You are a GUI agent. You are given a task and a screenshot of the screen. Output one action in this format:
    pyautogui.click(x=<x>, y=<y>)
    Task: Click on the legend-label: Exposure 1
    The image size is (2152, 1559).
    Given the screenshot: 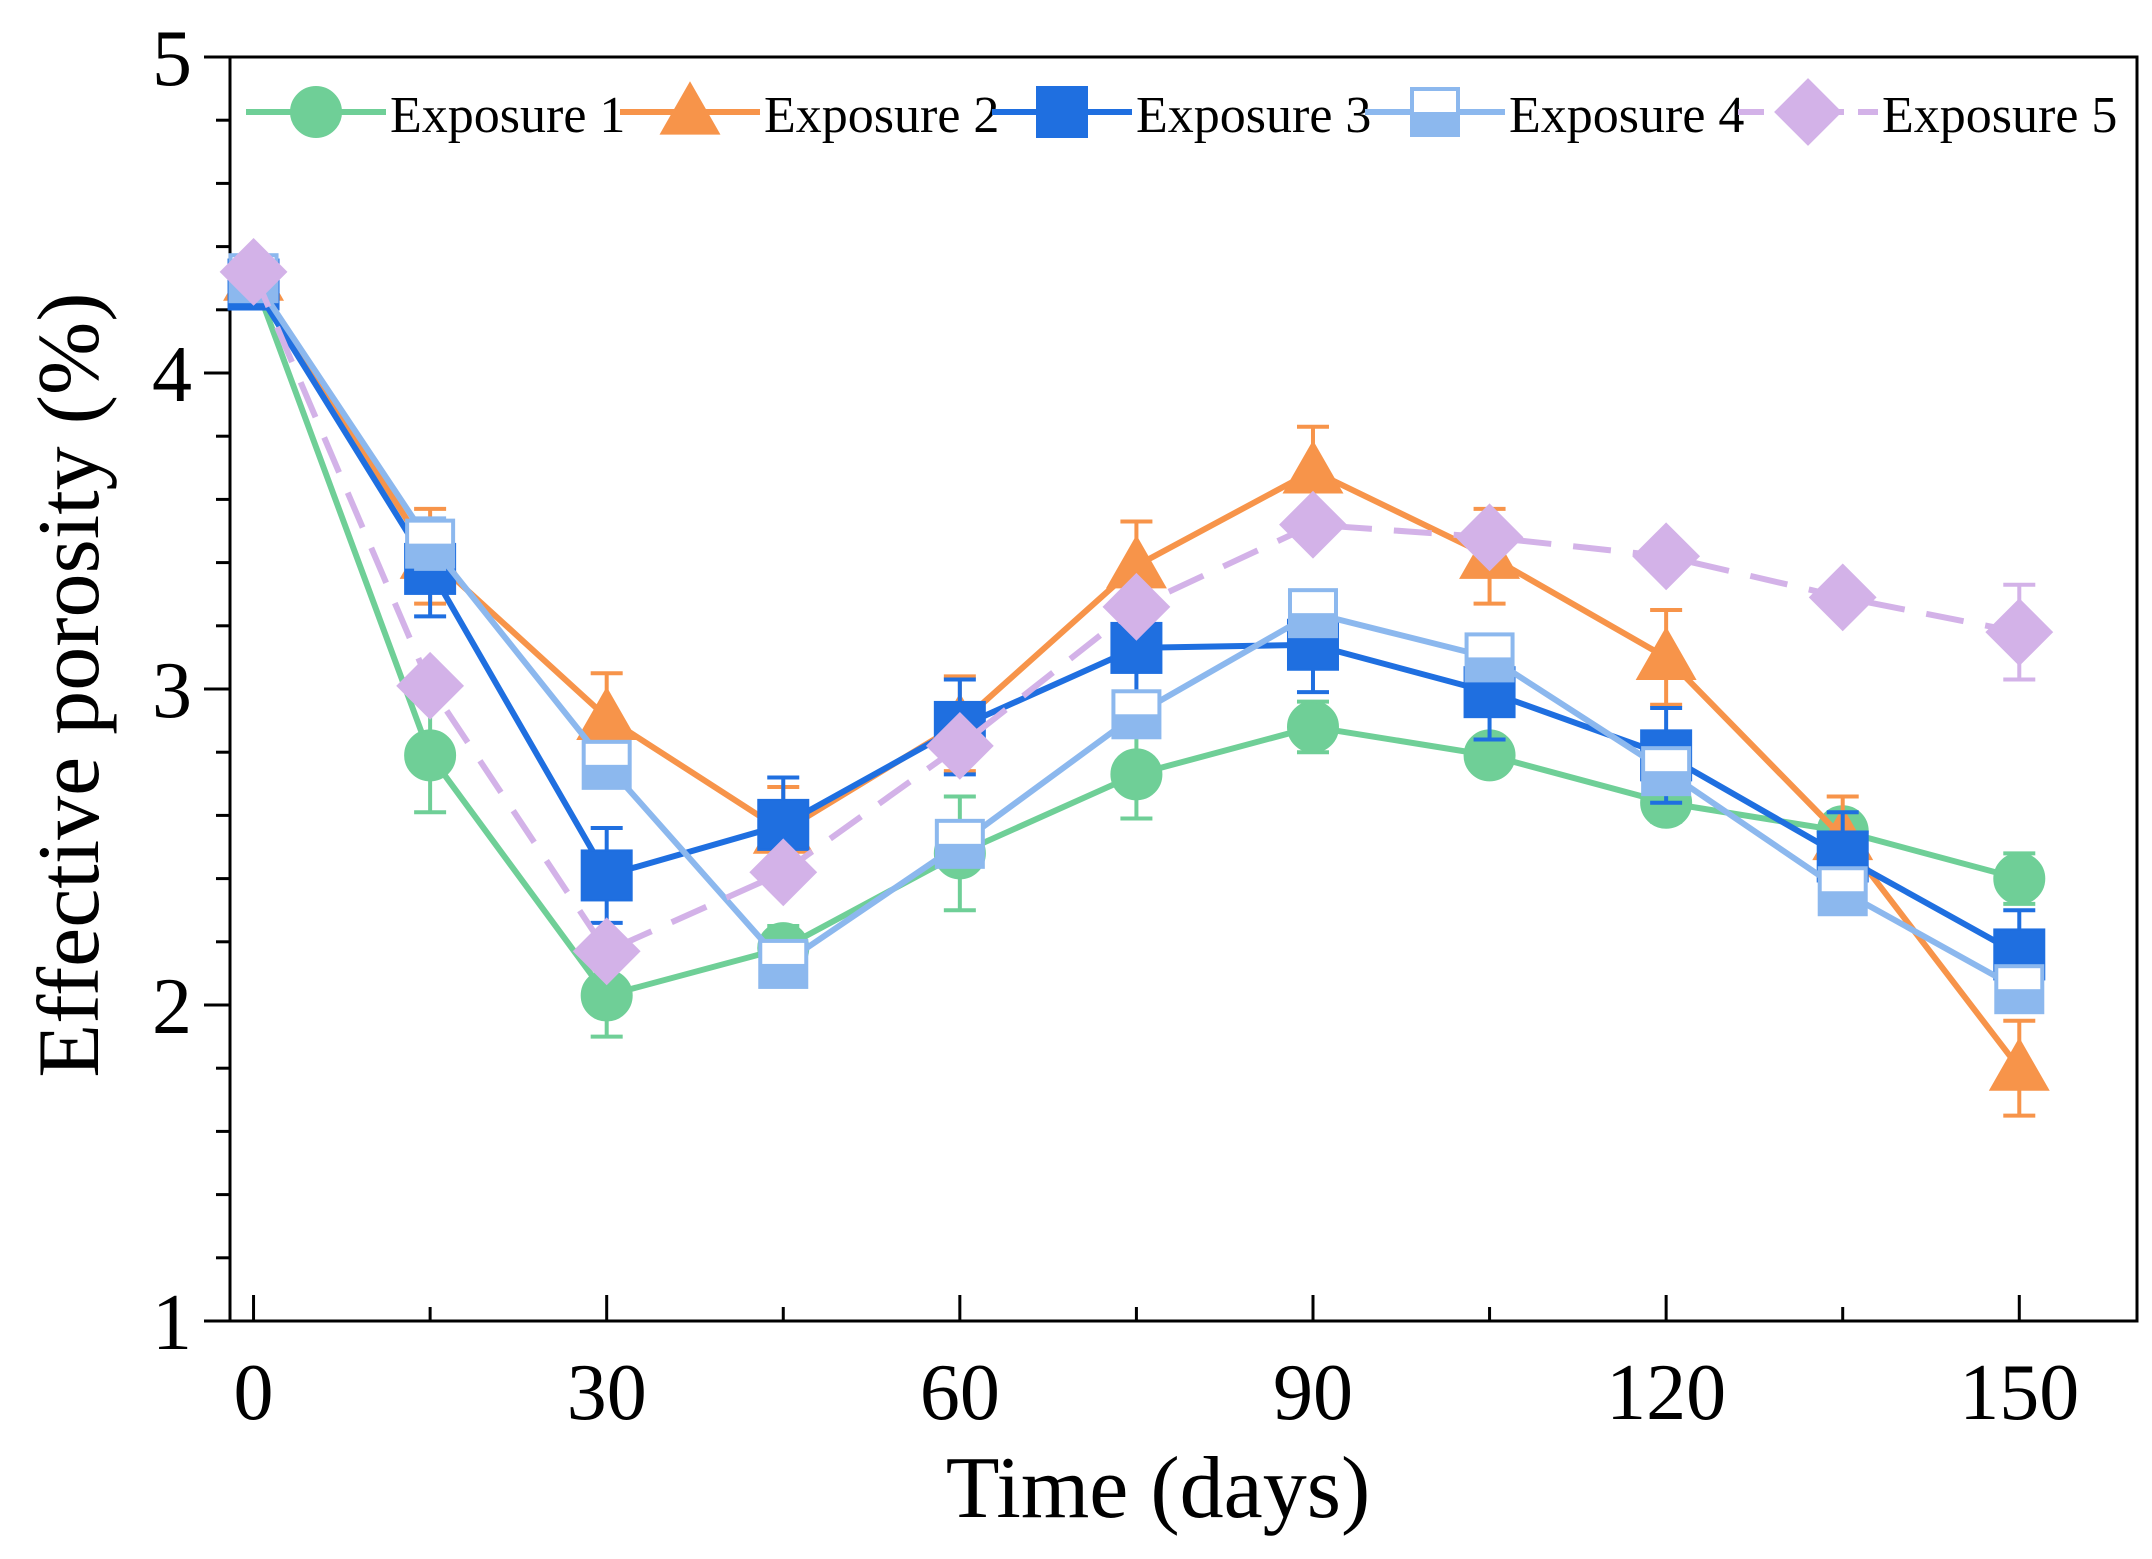 What is the action you would take?
    pyautogui.click(x=507, y=115)
    